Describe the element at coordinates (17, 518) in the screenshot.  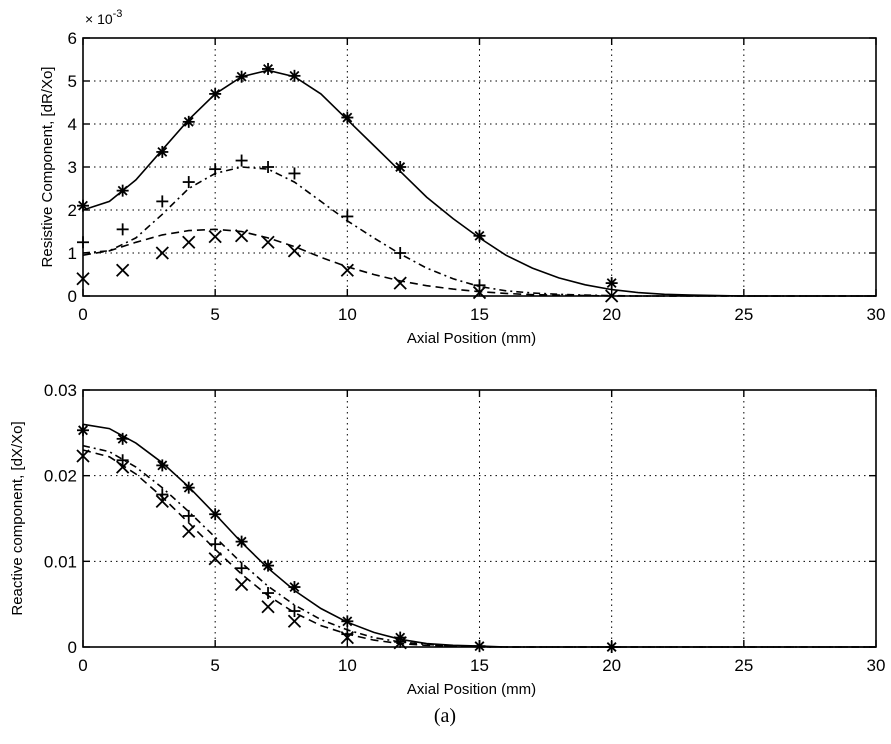
I see `y-axis-label: Reactive component, [dX/Xo]` at that location.